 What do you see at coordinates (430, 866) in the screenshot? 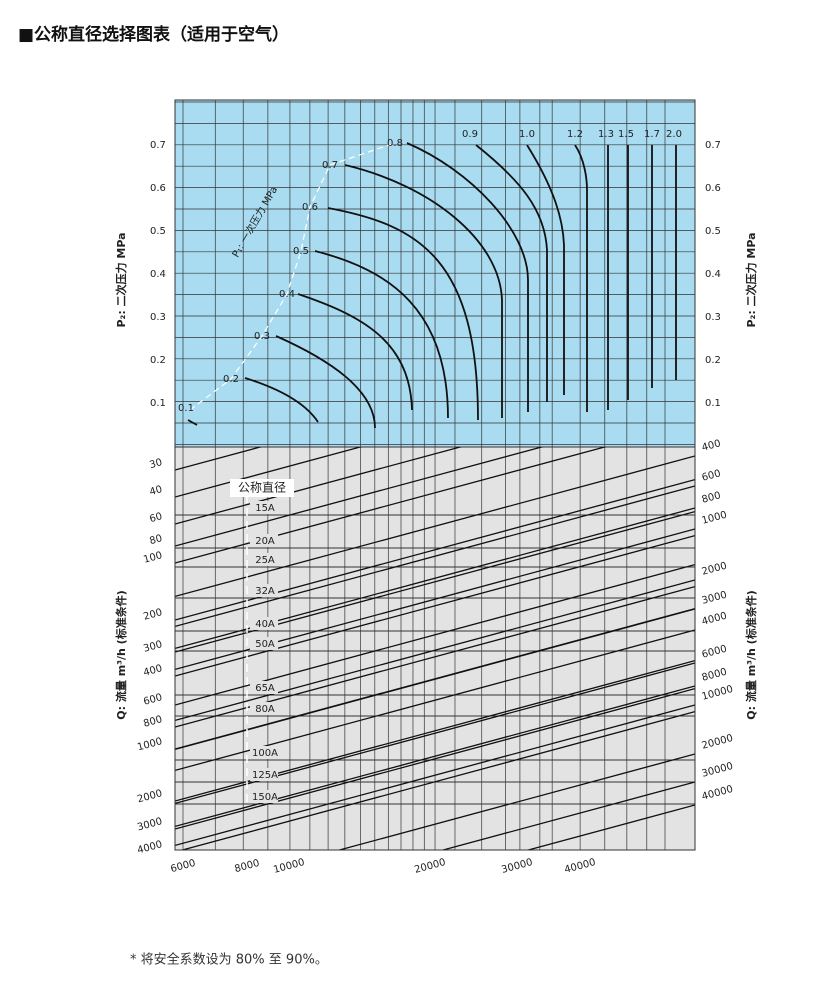
I see `bottom-tick-label: 20000` at bounding box center [430, 866].